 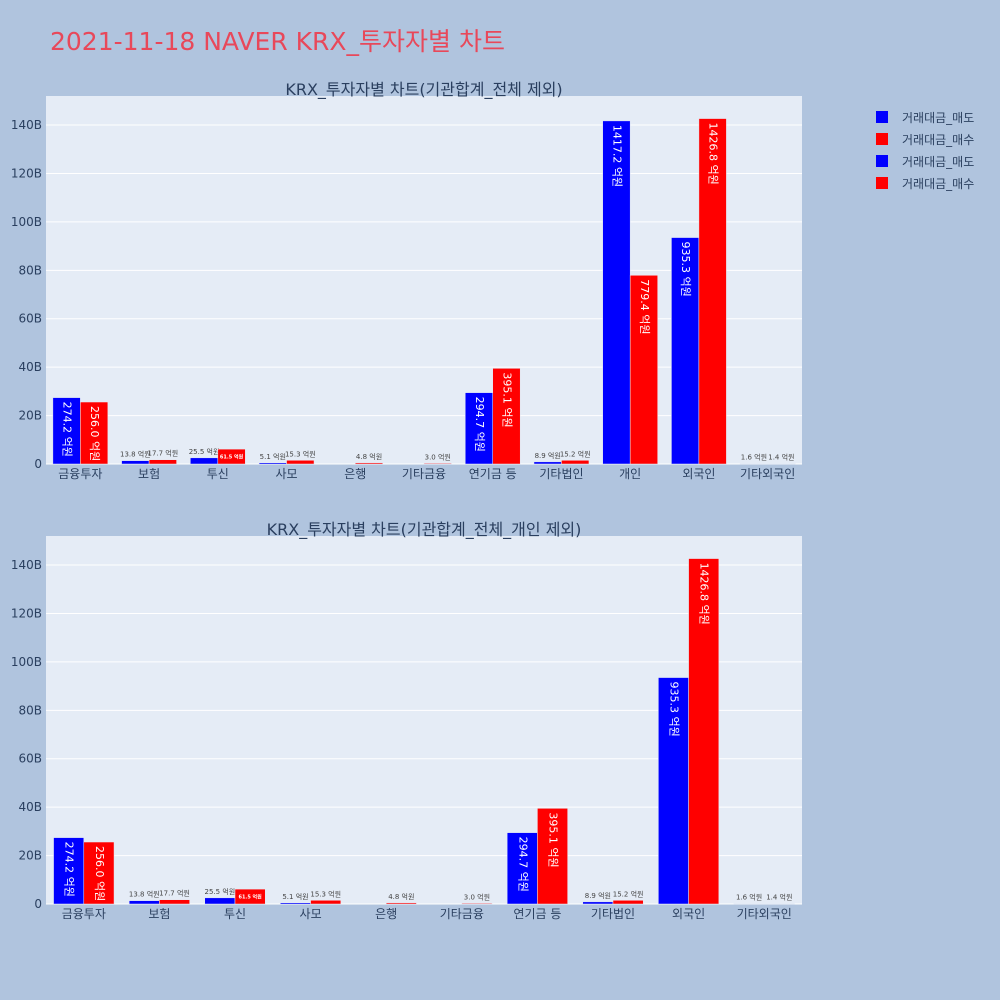 What do you see at coordinates (144, 894) in the screenshot?
I see `data-label: 13.8 억원` at bounding box center [144, 894].